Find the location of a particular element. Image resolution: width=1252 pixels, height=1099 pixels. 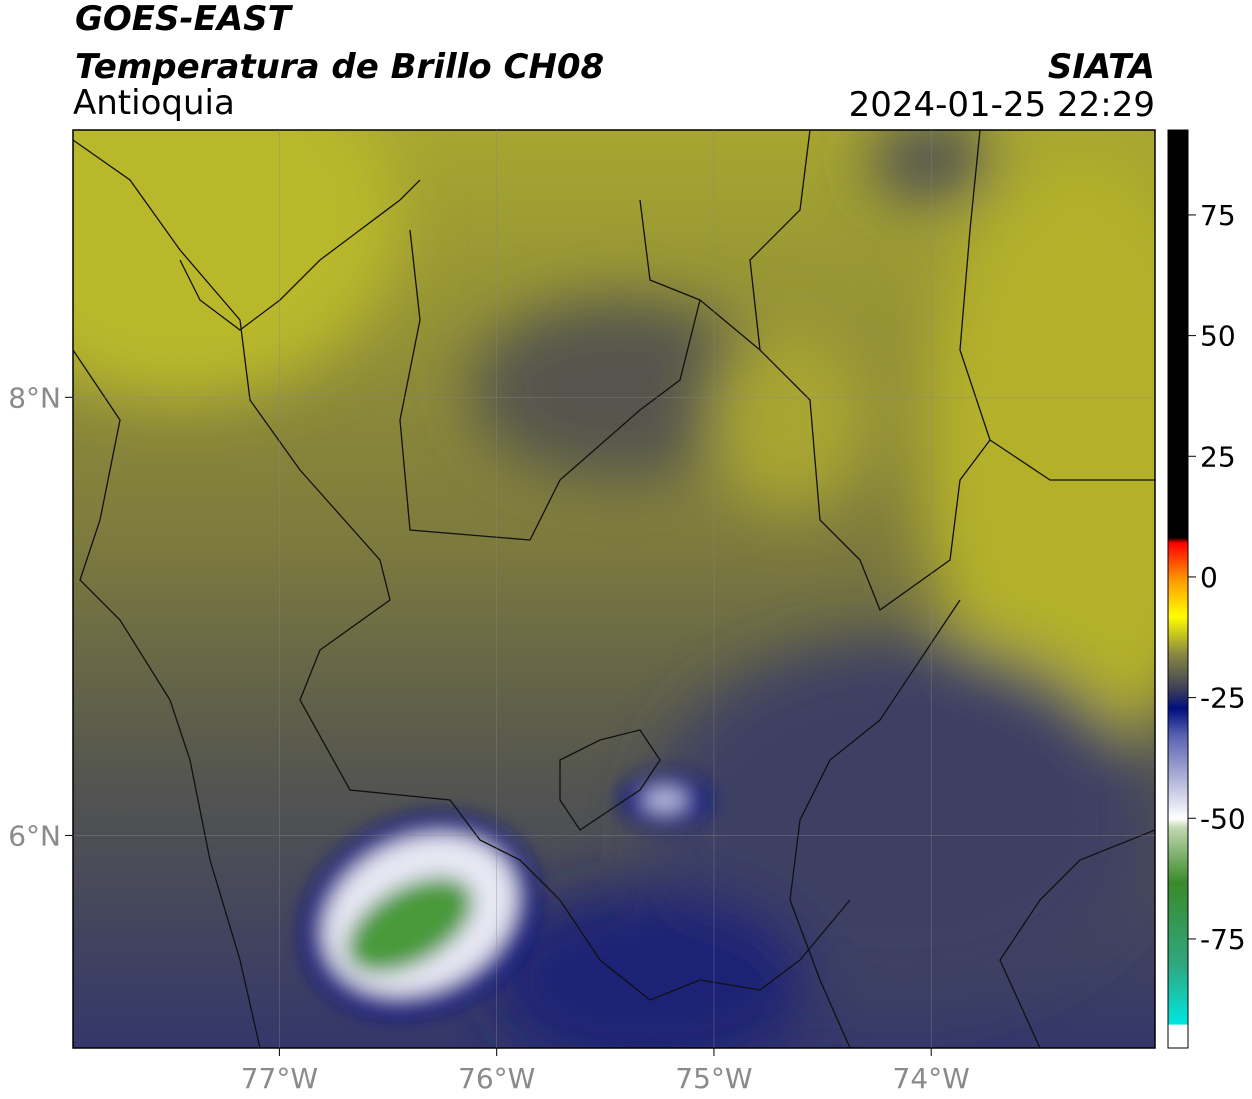

region: Antioquia is located at coordinates (154, 103).